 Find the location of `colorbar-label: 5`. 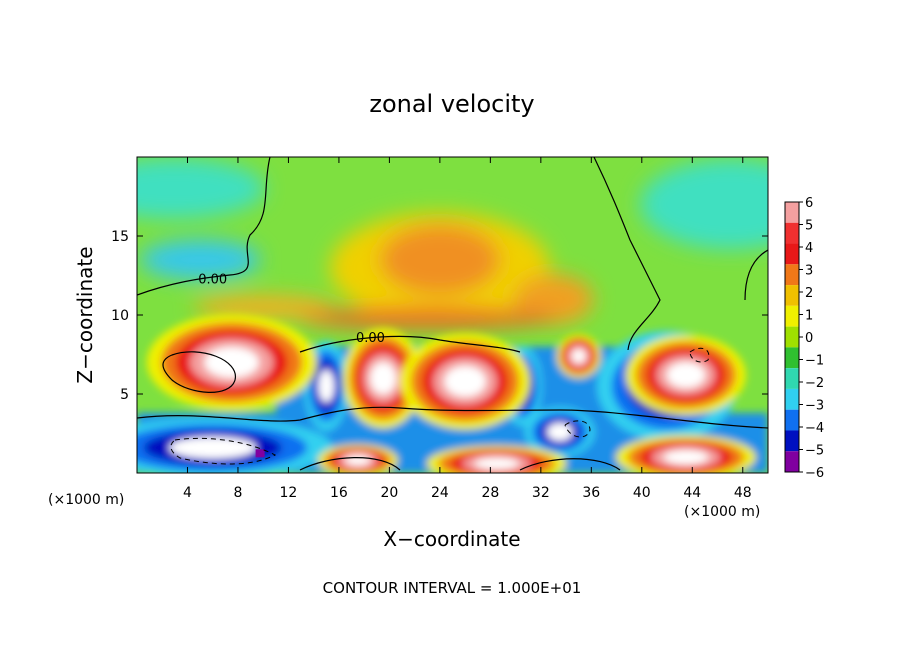

colorbar-label: 5 is located at coordinates (809, 226).